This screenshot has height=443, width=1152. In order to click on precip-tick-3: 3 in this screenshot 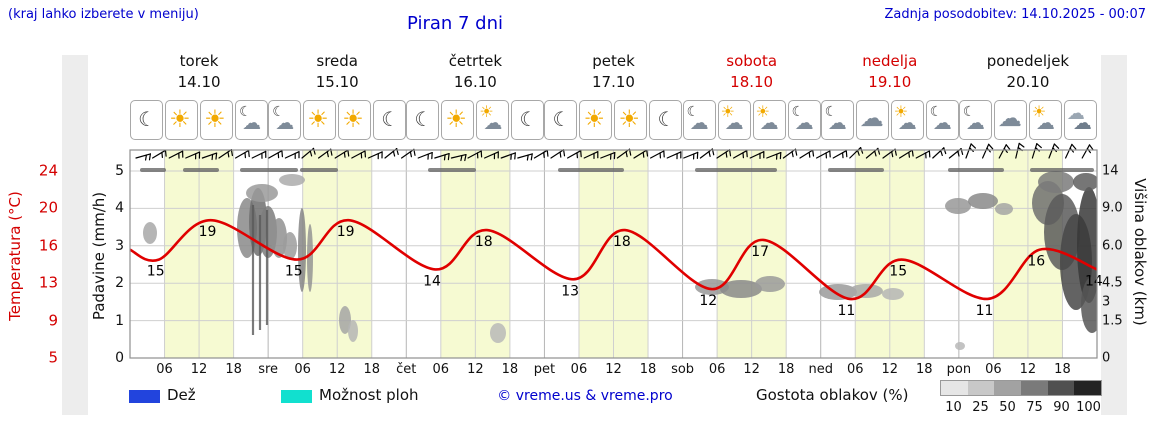, I will do `click(119, 245)`.